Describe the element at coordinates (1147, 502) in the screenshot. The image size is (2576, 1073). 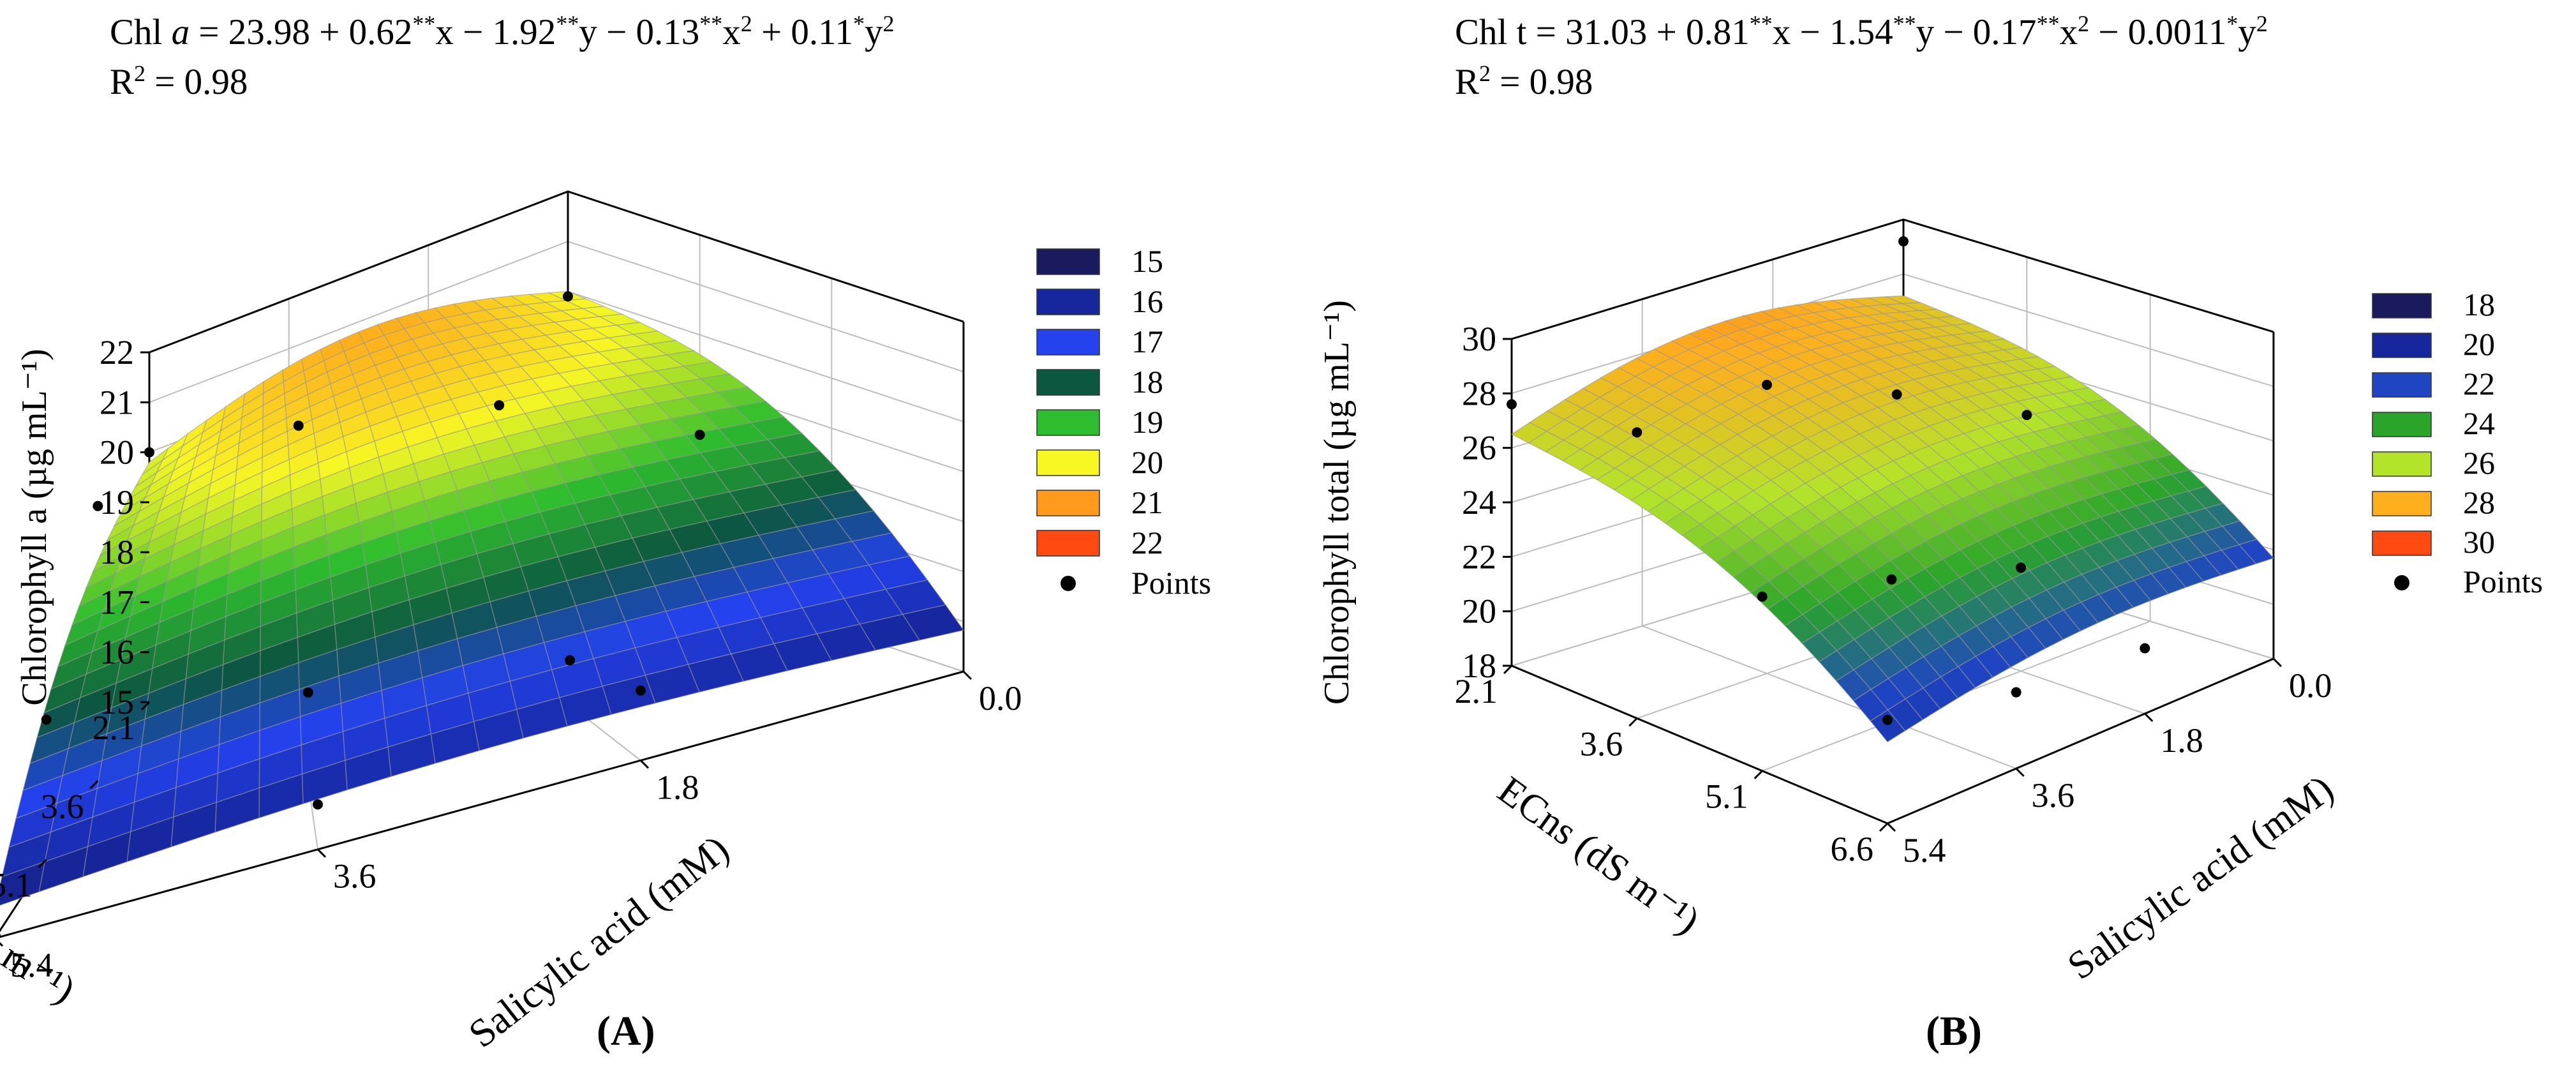
I see `legend-label: 21` at that location.